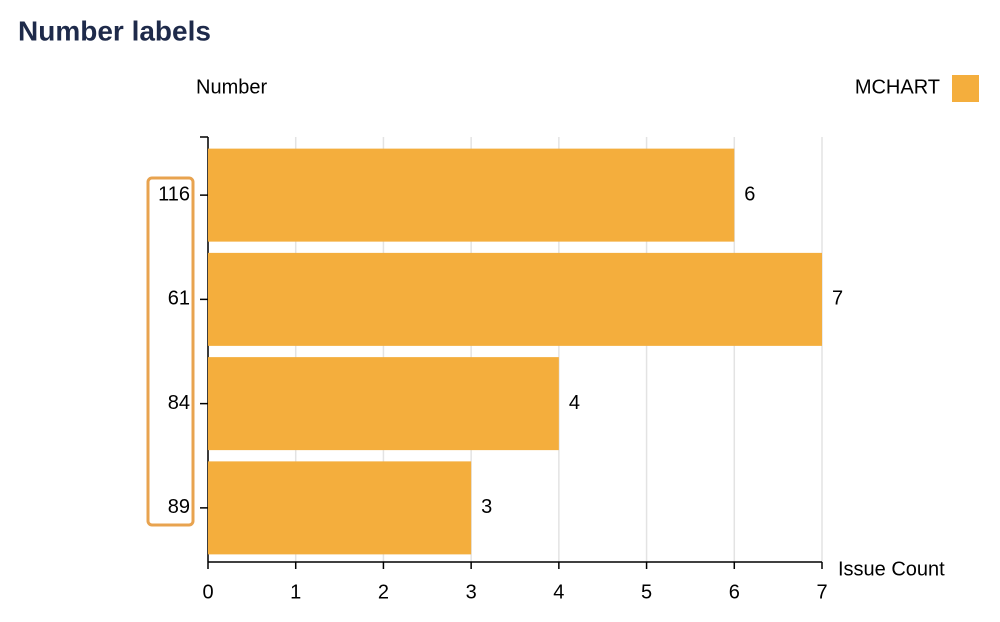  Describe the element at coordinates (558, 592) in the screenshot. I see `x-tick-label: 4` at that location.